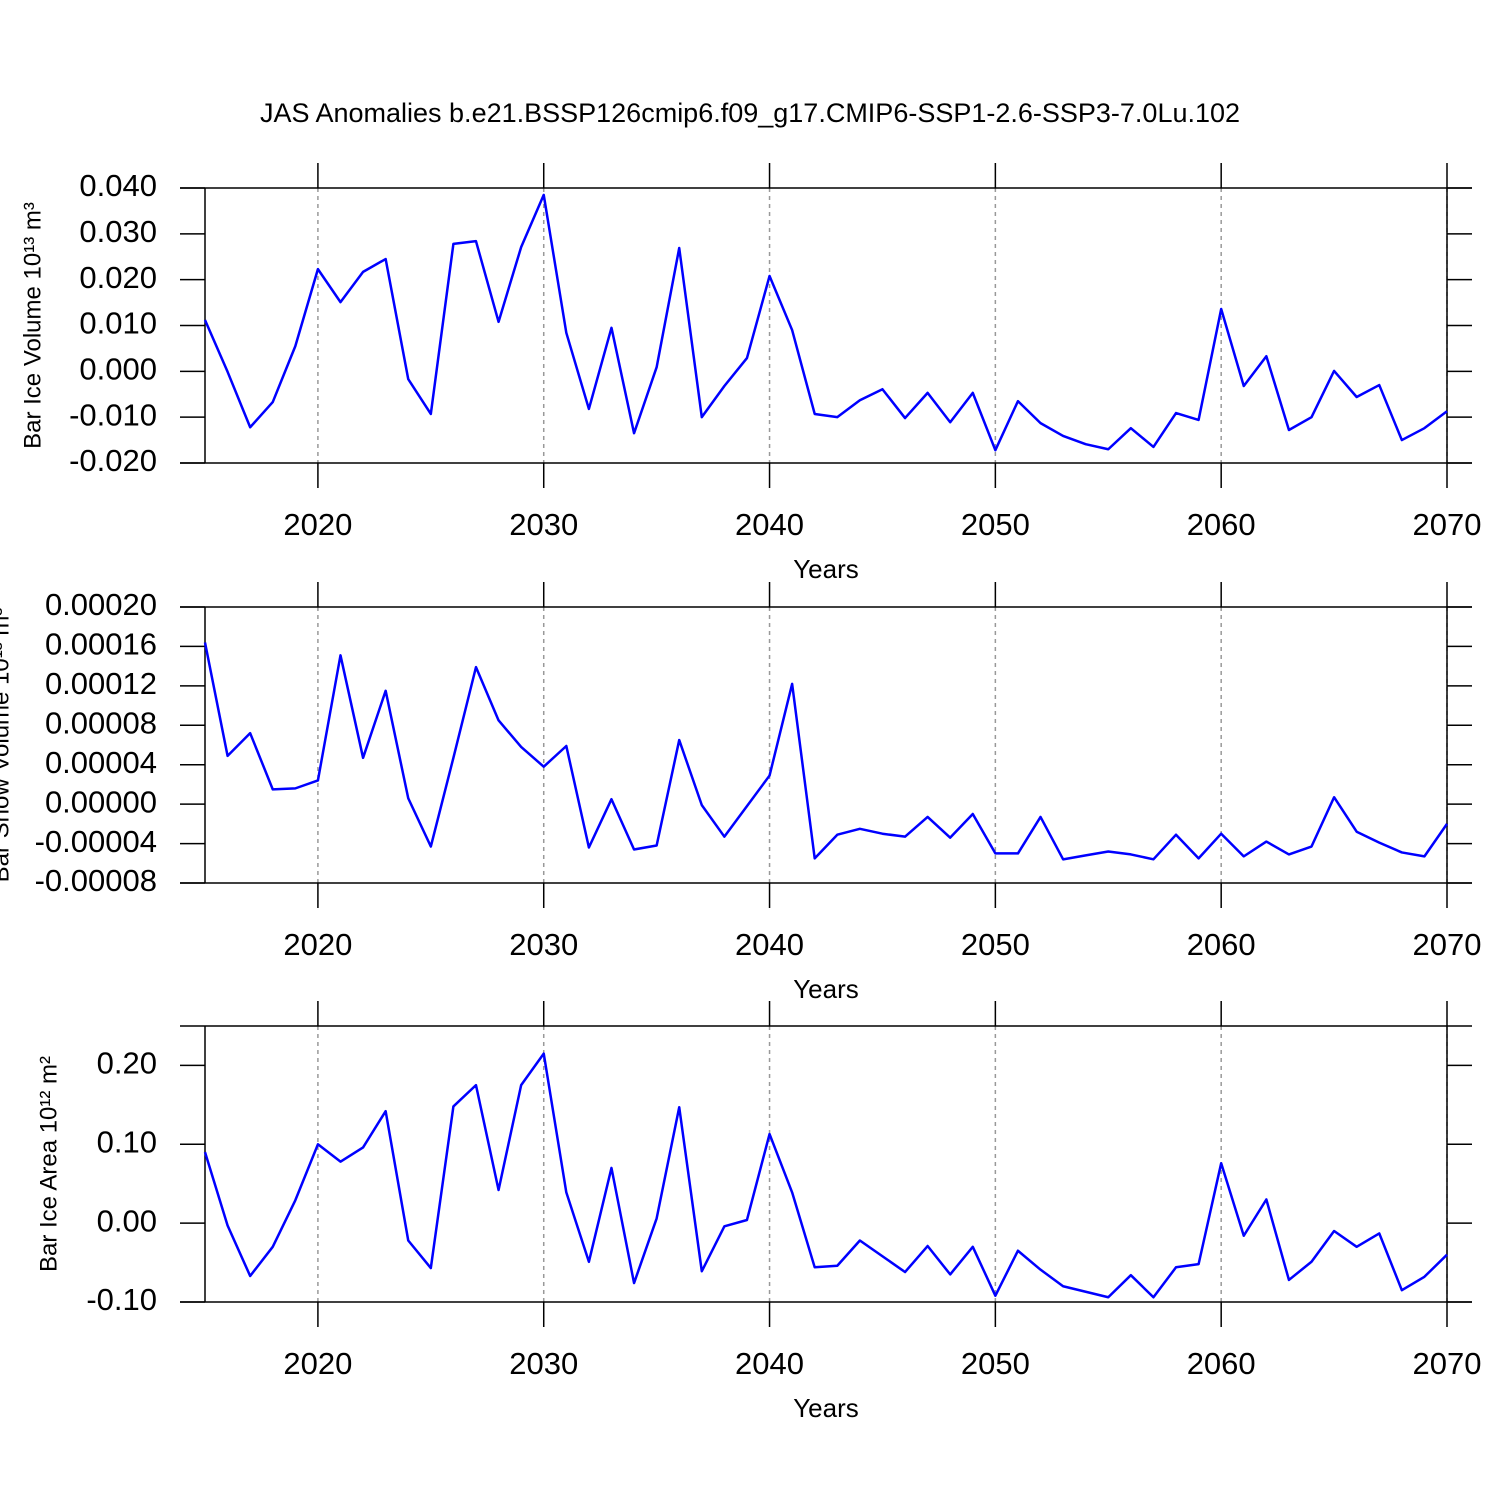 Image resolution: width=1500 pixels, height=1500 pixels. Describe the element at coordinates (113, 414) in the screenshot. I see `y-tick-label: -0.010` at that location.